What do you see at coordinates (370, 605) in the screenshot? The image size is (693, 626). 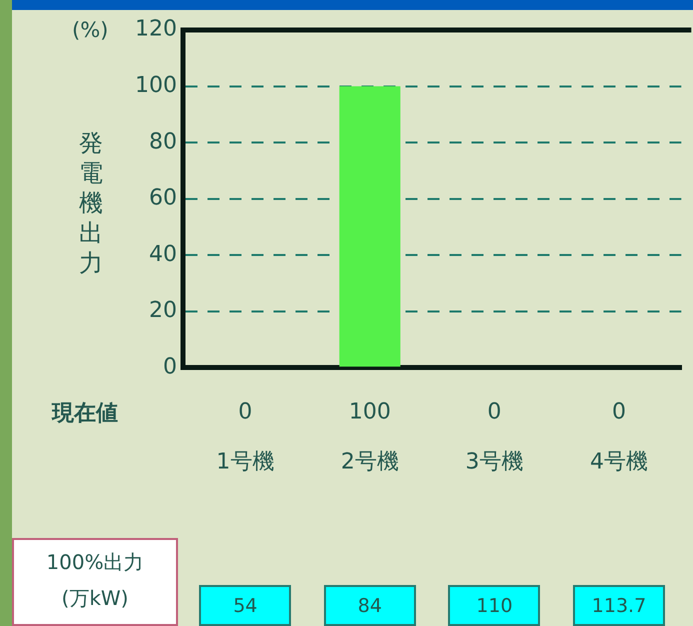 I see `text: 84` at bounding box center [370, 605].